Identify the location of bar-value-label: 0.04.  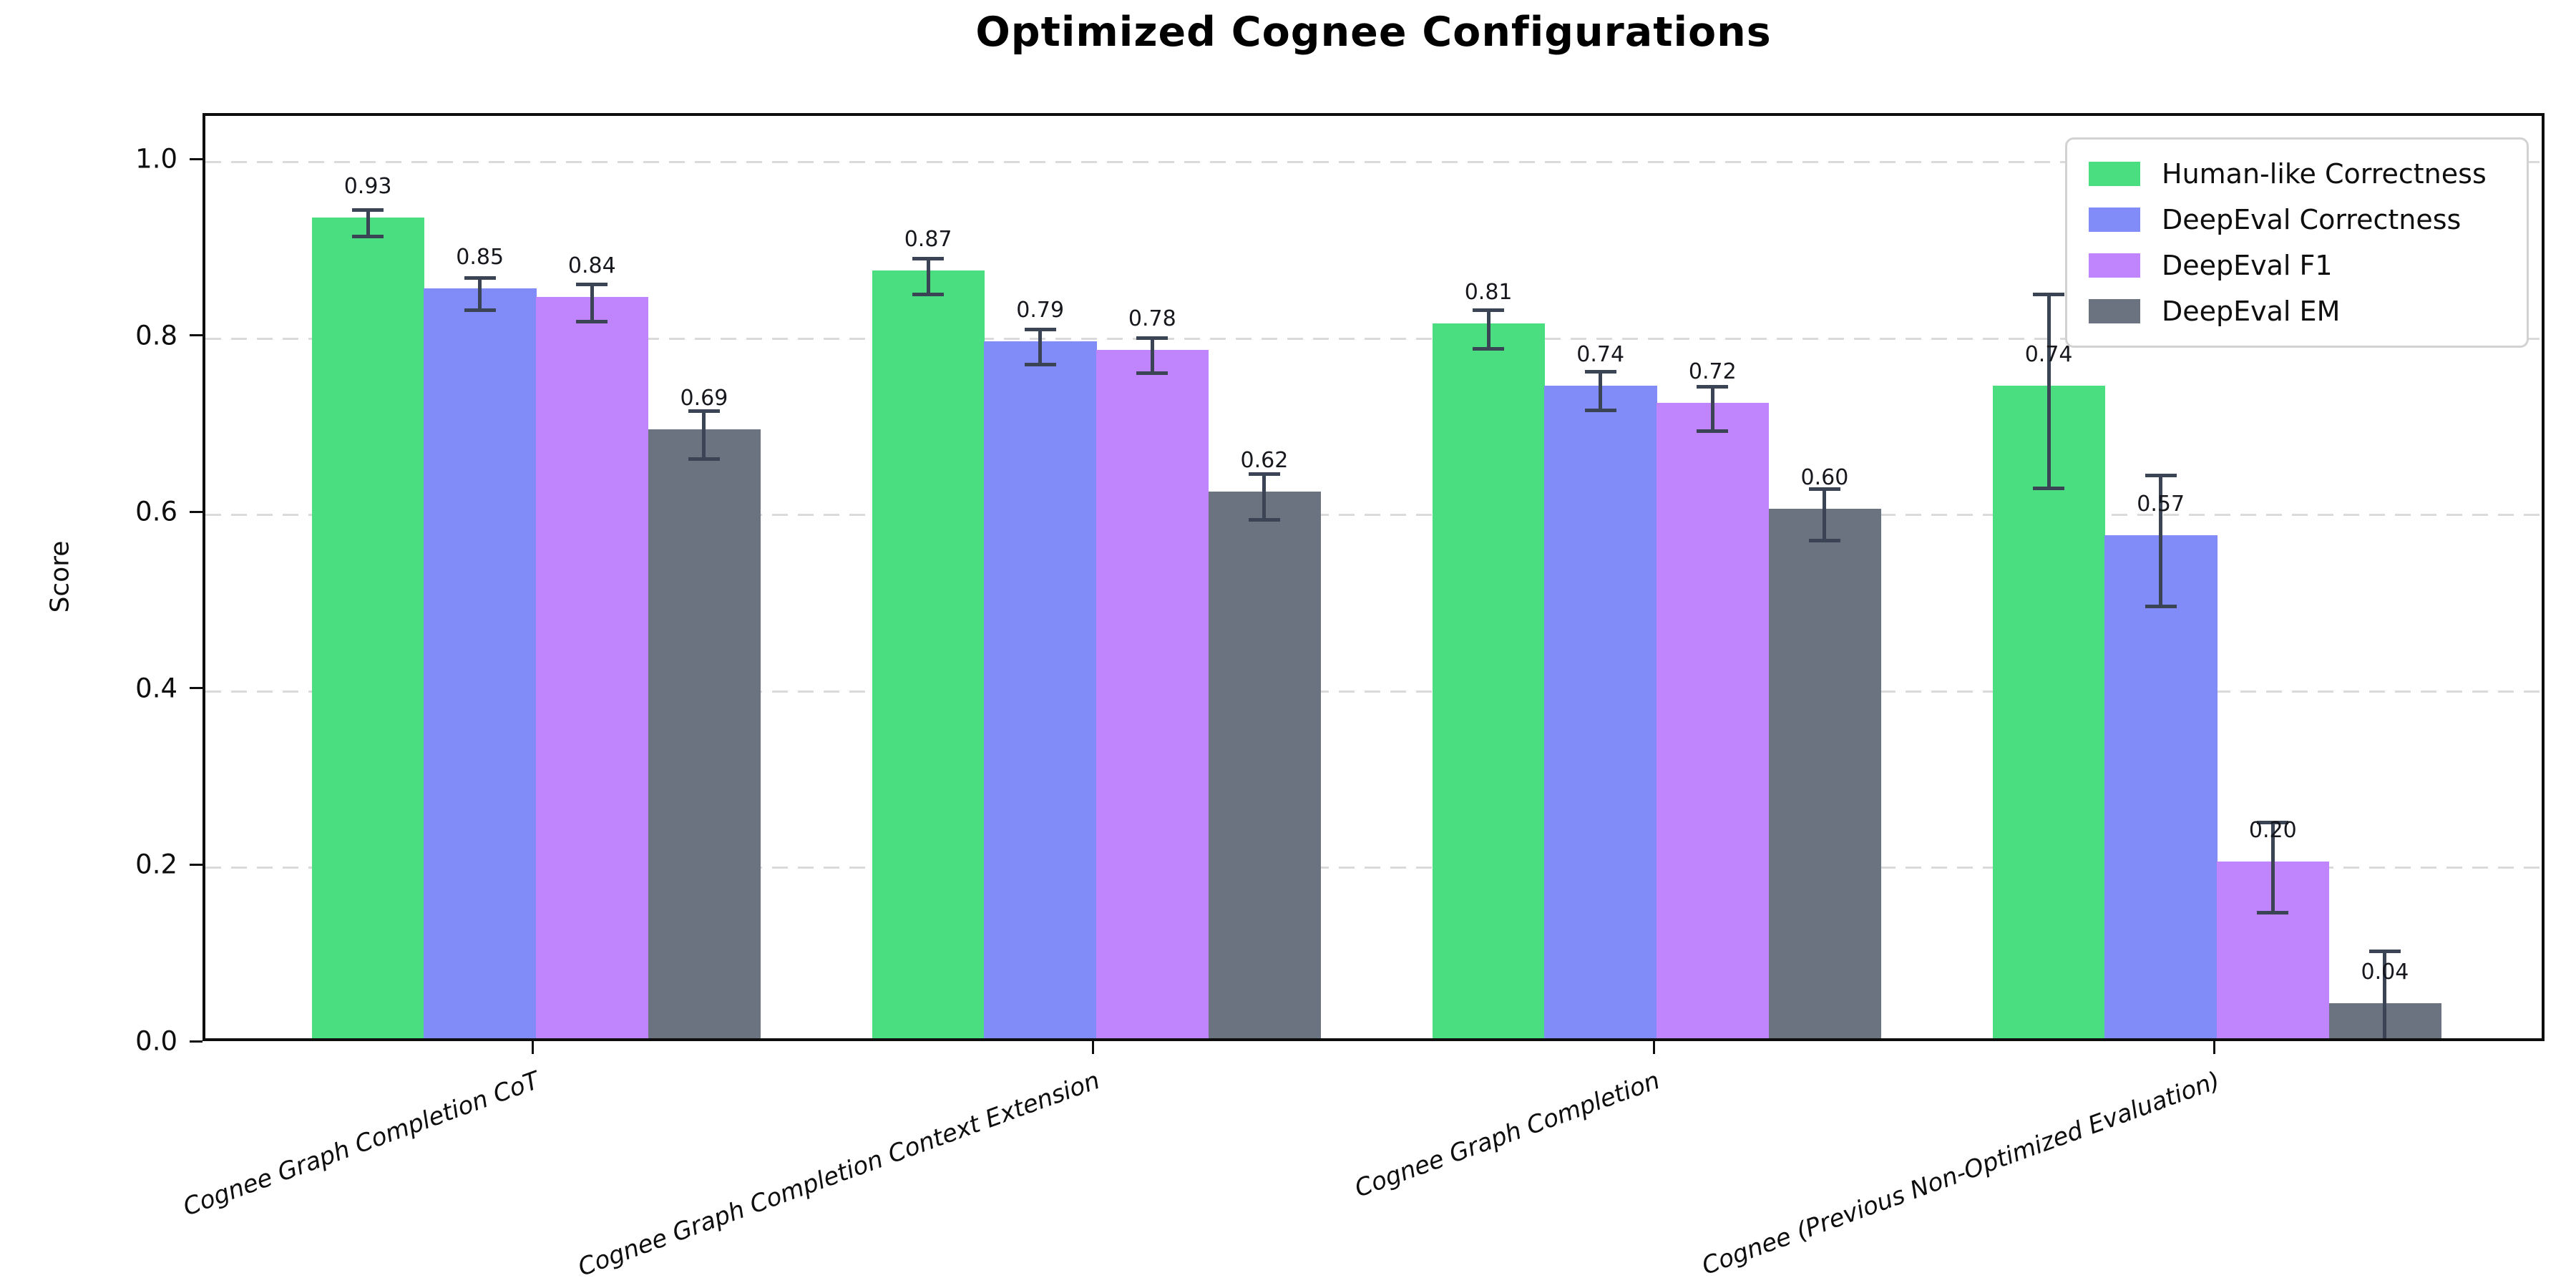
(2385, 972).